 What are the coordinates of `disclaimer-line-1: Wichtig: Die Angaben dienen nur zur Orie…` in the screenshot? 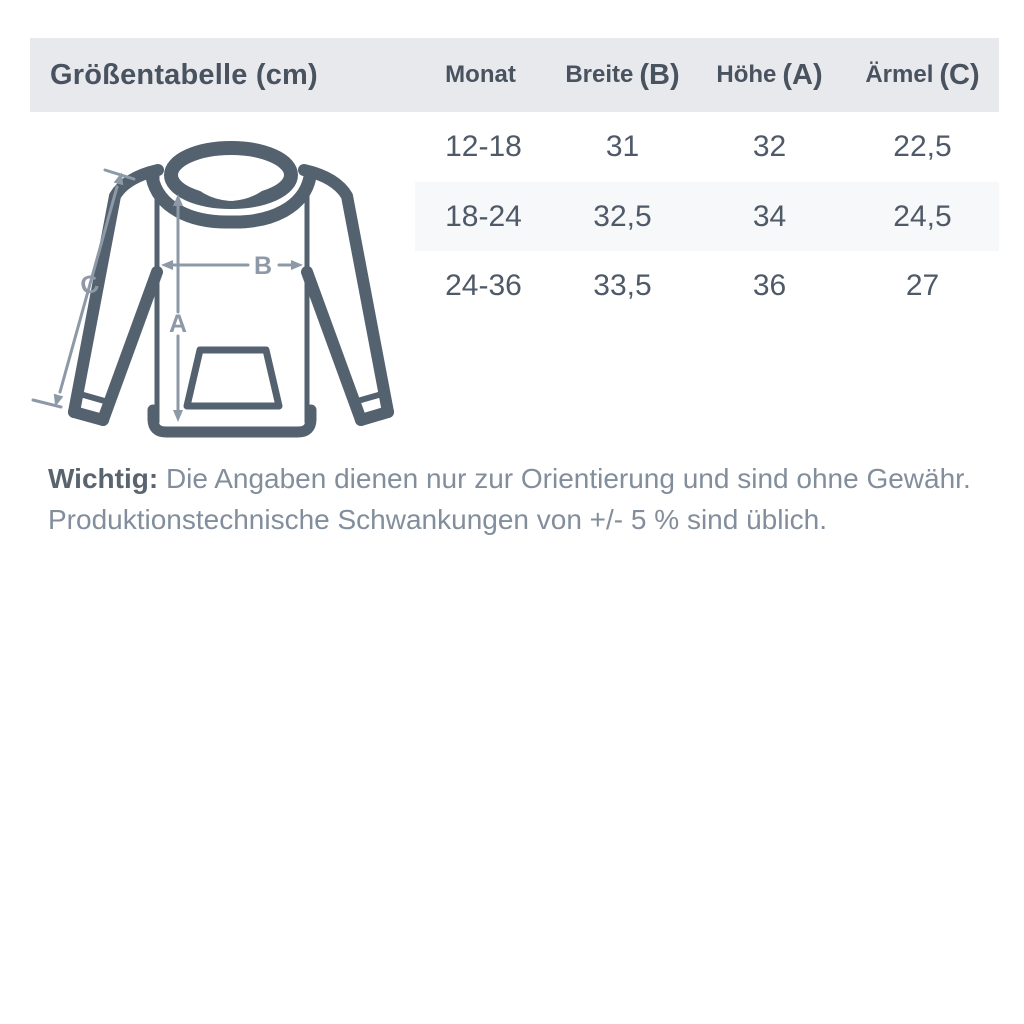 It's located at (509, 478).